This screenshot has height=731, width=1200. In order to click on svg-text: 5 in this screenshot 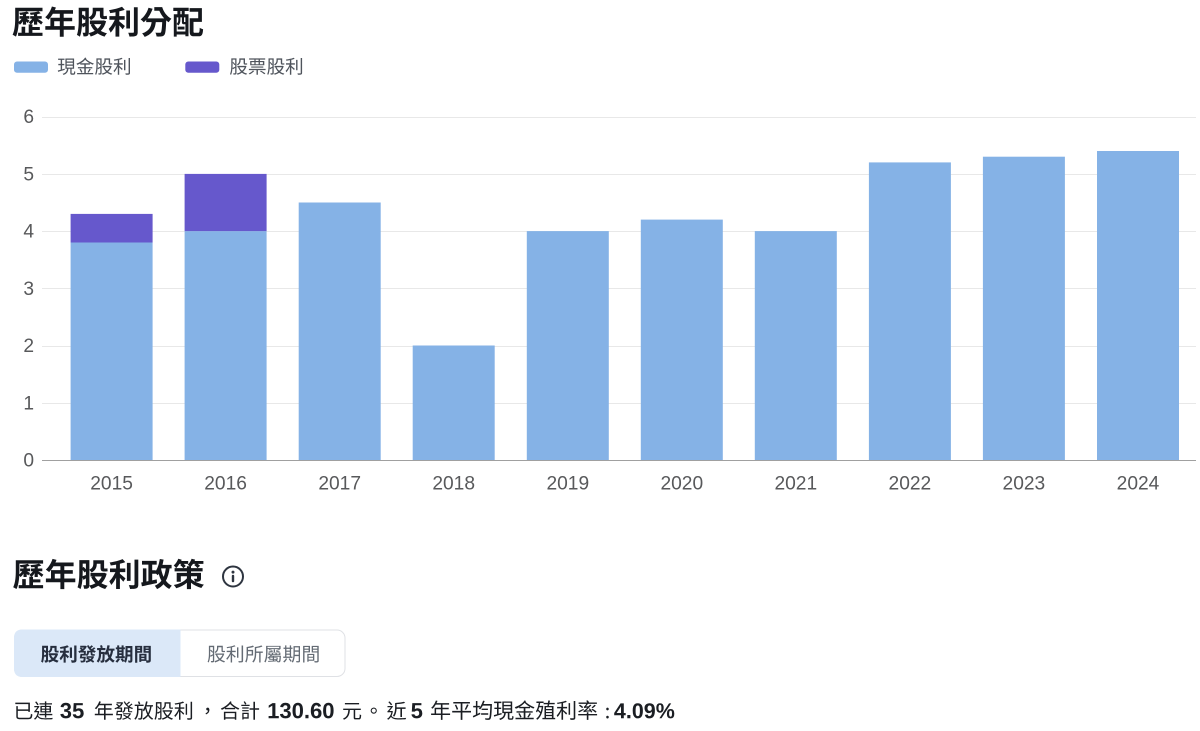, I will do `click(28, 175)`.